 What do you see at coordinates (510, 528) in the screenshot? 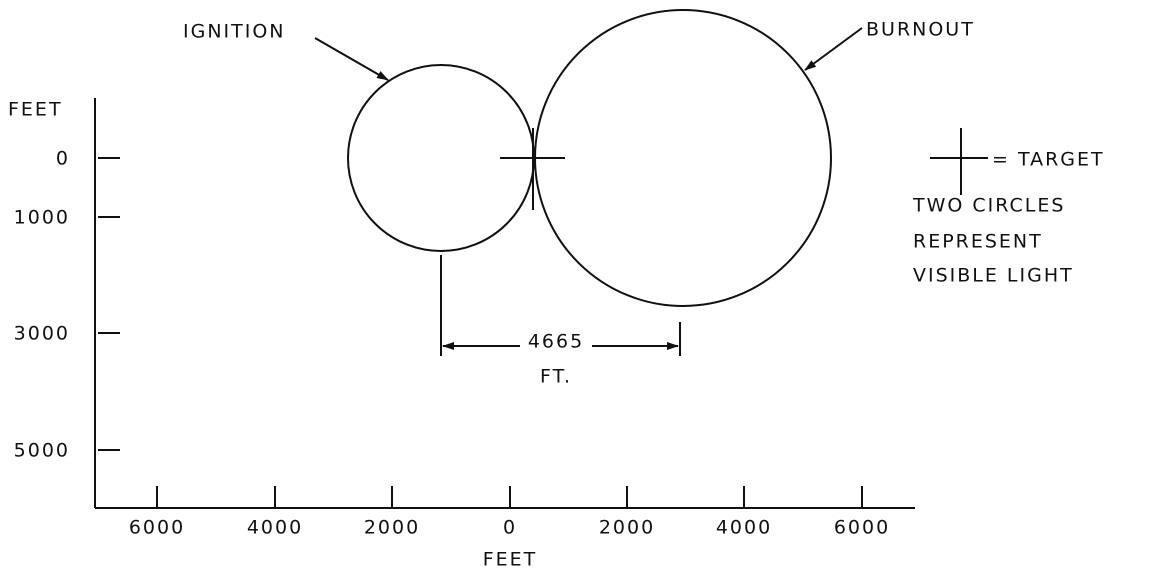
I see `x-tick-label: 0` at bounding box center [510, 528].